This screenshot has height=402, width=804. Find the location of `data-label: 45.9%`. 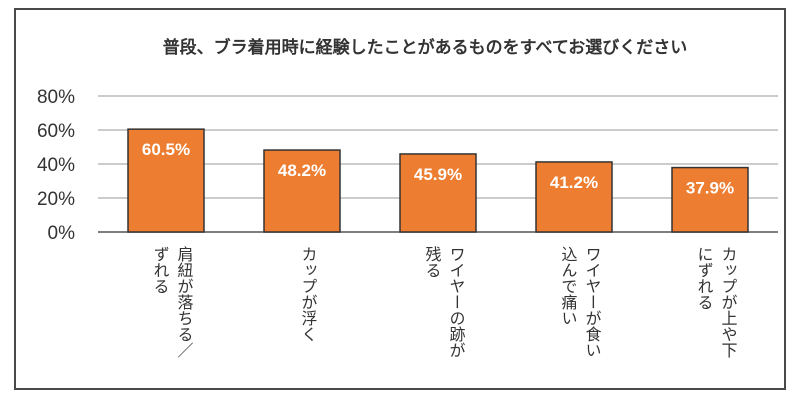

data-label: 45.9% is located at coordinates (438, 174).